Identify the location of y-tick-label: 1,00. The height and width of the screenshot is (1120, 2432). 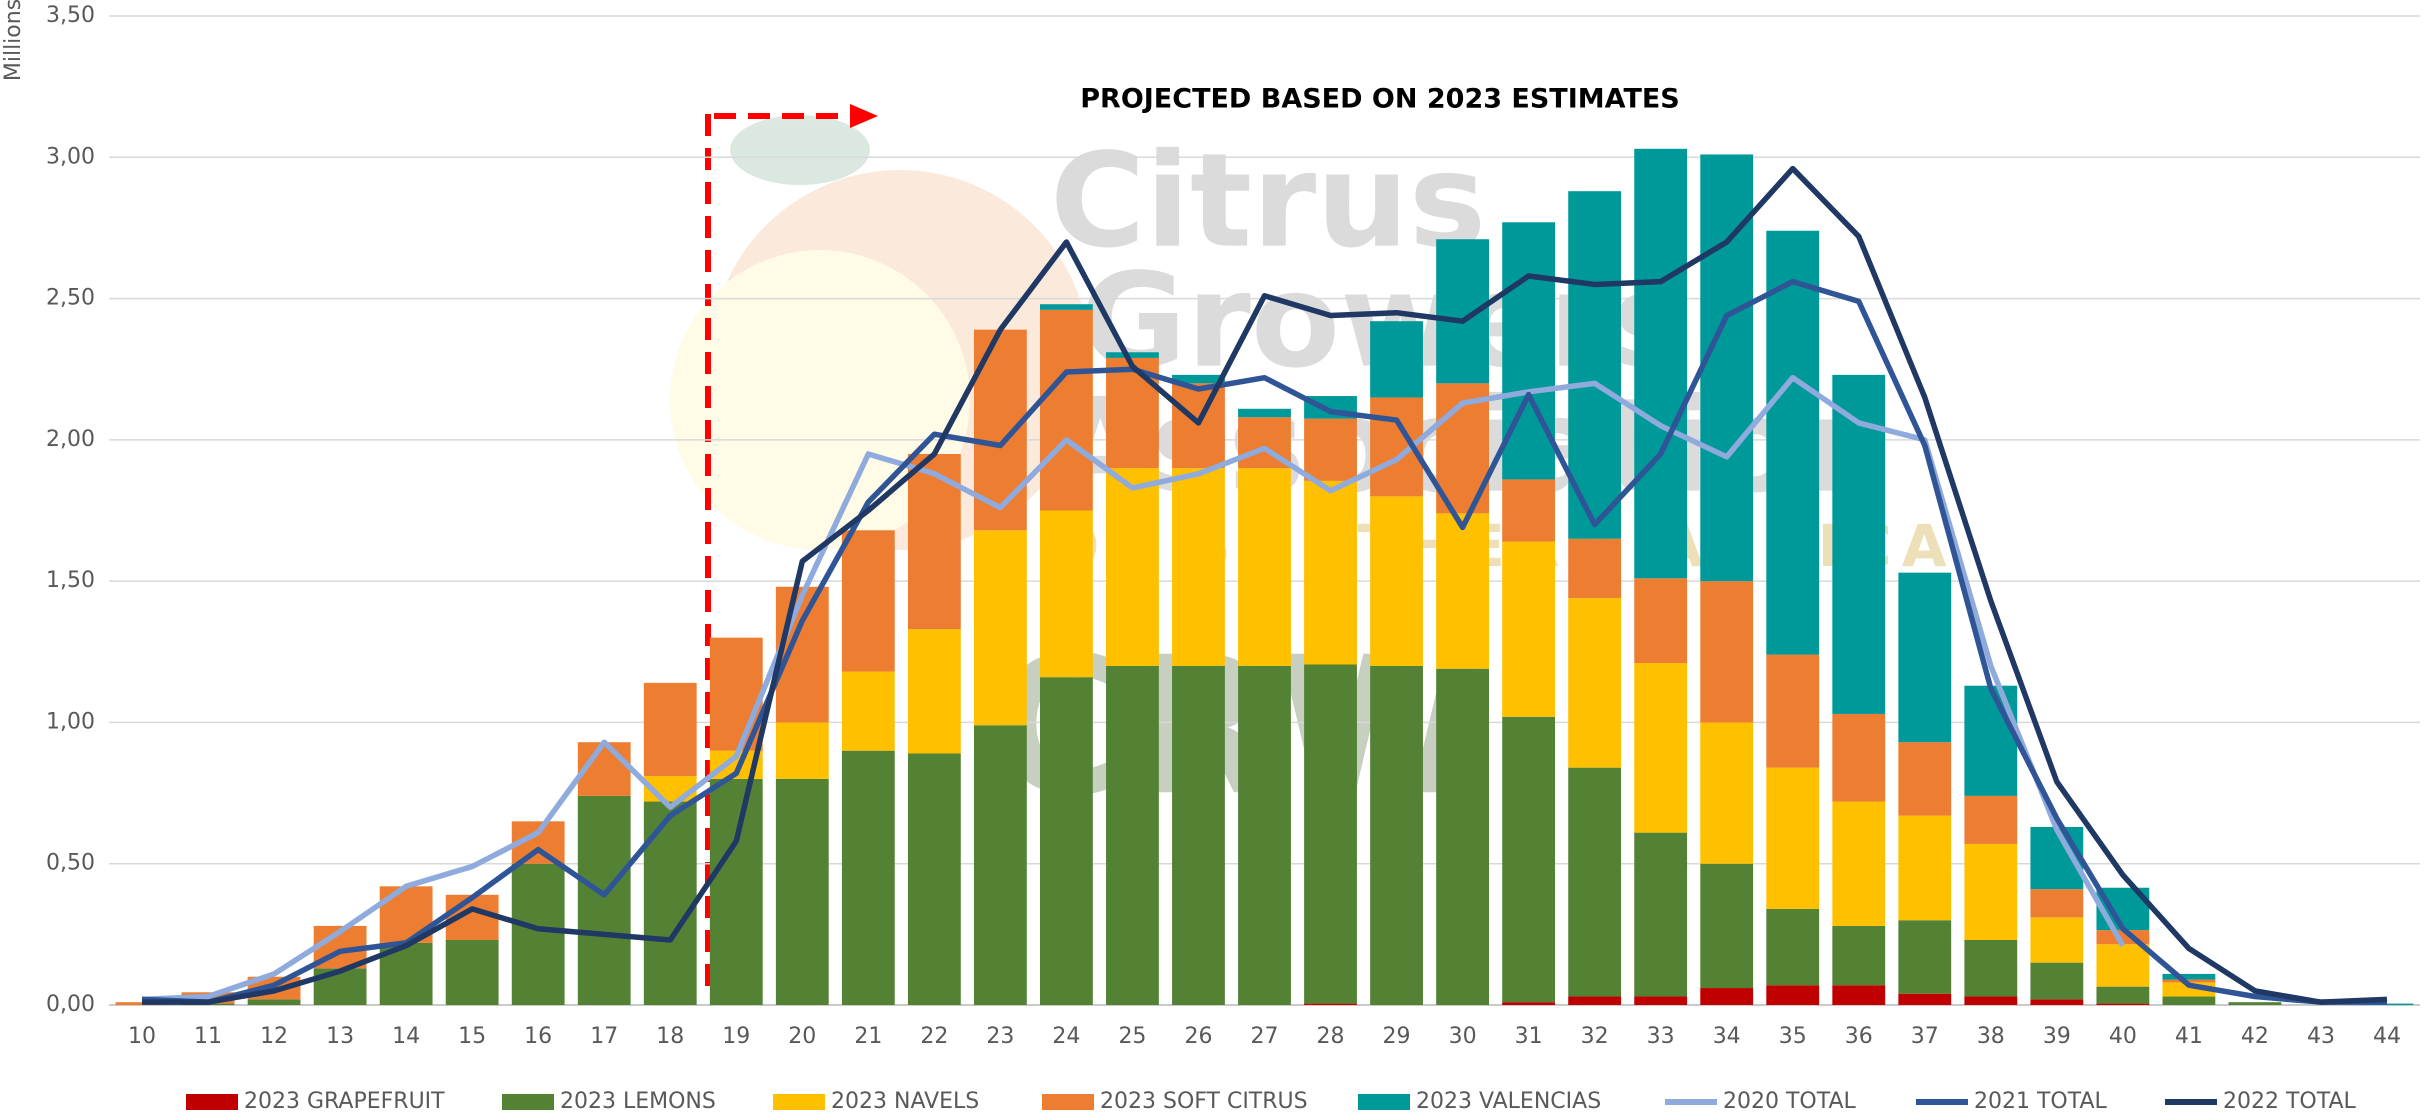
(70, 721).